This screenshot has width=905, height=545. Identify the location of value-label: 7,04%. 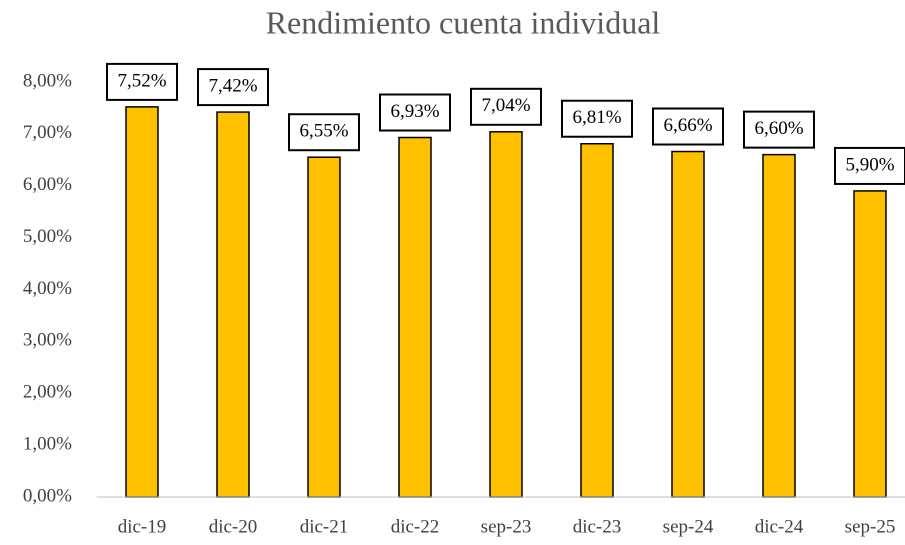
(505, 105).